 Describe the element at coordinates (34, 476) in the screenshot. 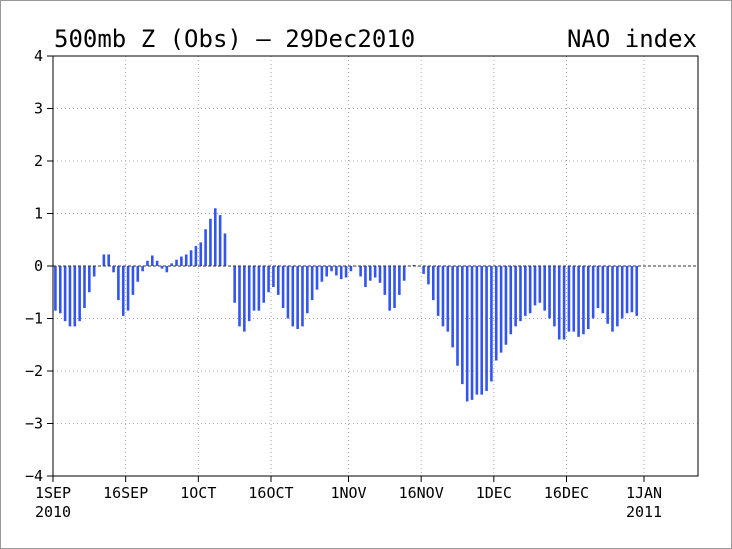

I see `y-tick-label: −4` at that location.